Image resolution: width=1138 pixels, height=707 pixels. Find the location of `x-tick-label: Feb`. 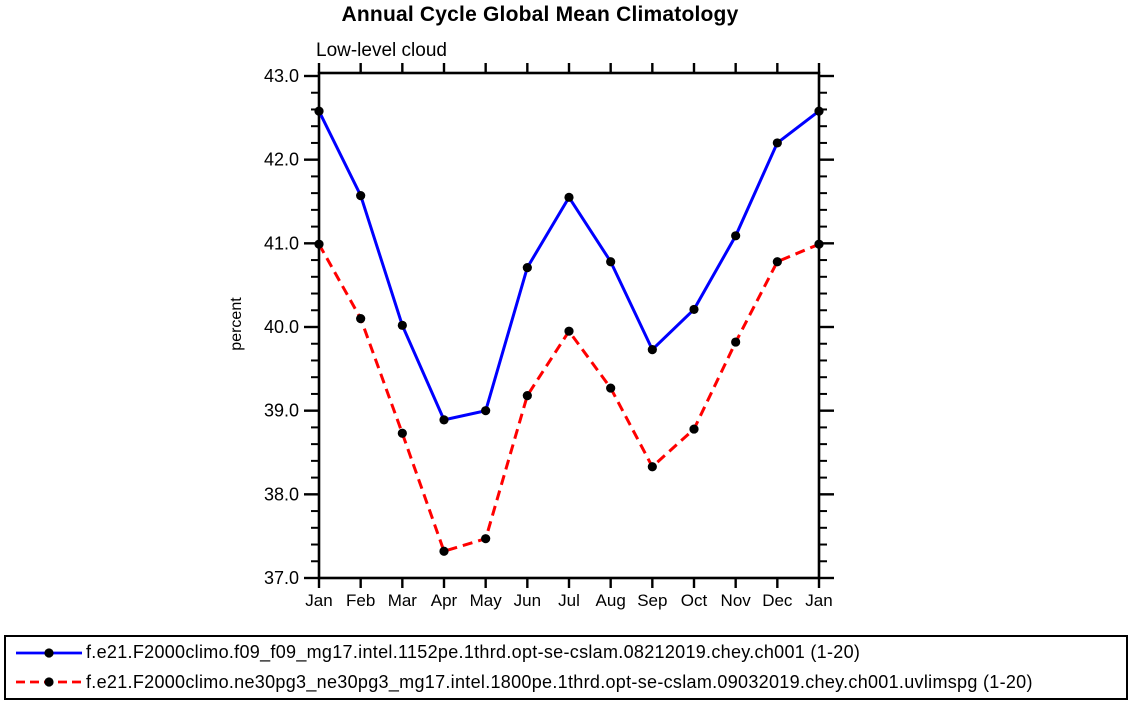

x-tick-label: Feb is located at coordinates (360, 600).